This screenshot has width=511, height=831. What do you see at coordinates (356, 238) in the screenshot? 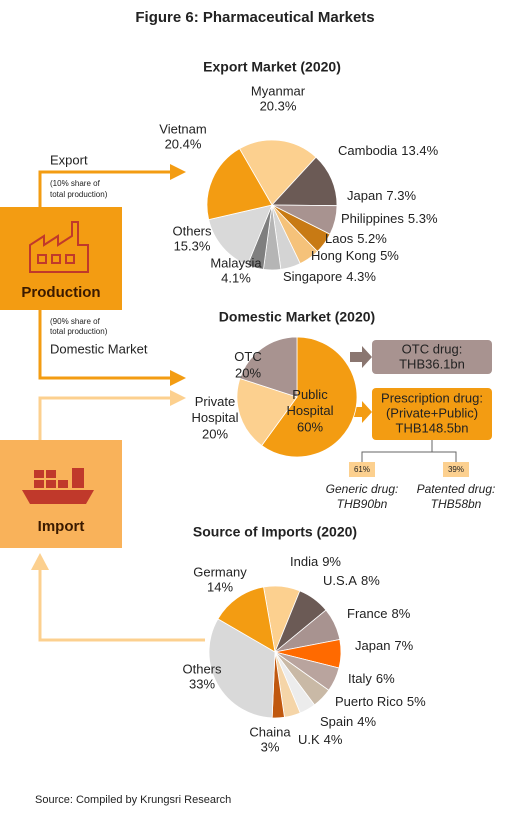
I see `slice-label: Laos 5.2%` at bounding box center [356, 238].